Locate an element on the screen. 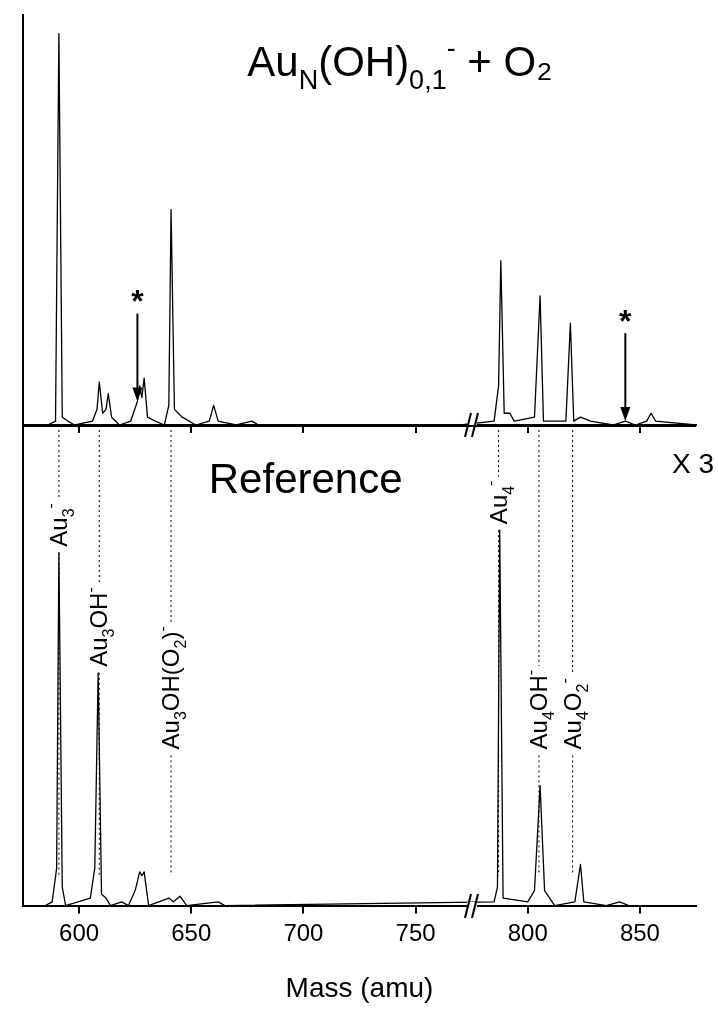 This screenshot has height=1010, width=718. x-tick-label: 650 is located at coordinates (191, 932).